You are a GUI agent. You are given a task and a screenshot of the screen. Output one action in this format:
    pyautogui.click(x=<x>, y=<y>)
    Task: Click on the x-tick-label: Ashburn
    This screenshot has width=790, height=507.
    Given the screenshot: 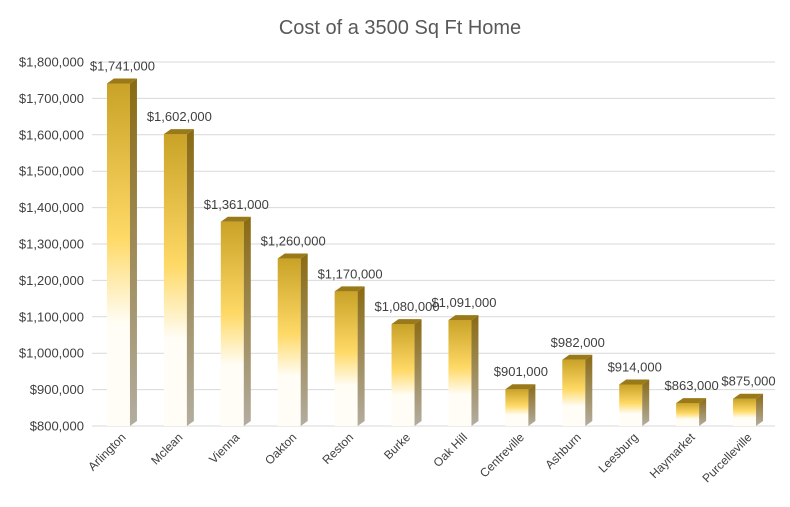 What is the action you would take?
    pyautogui.click(x=563, y=451)
    